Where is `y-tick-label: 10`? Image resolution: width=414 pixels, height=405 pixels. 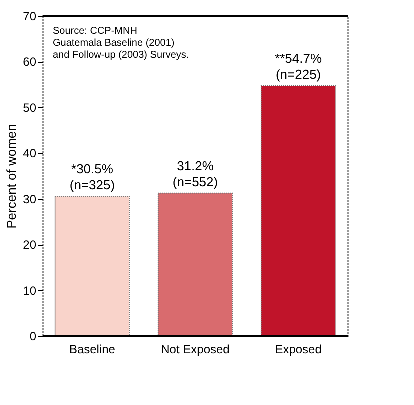
y-tick-label: 10 is located at coordinates (30, 291).